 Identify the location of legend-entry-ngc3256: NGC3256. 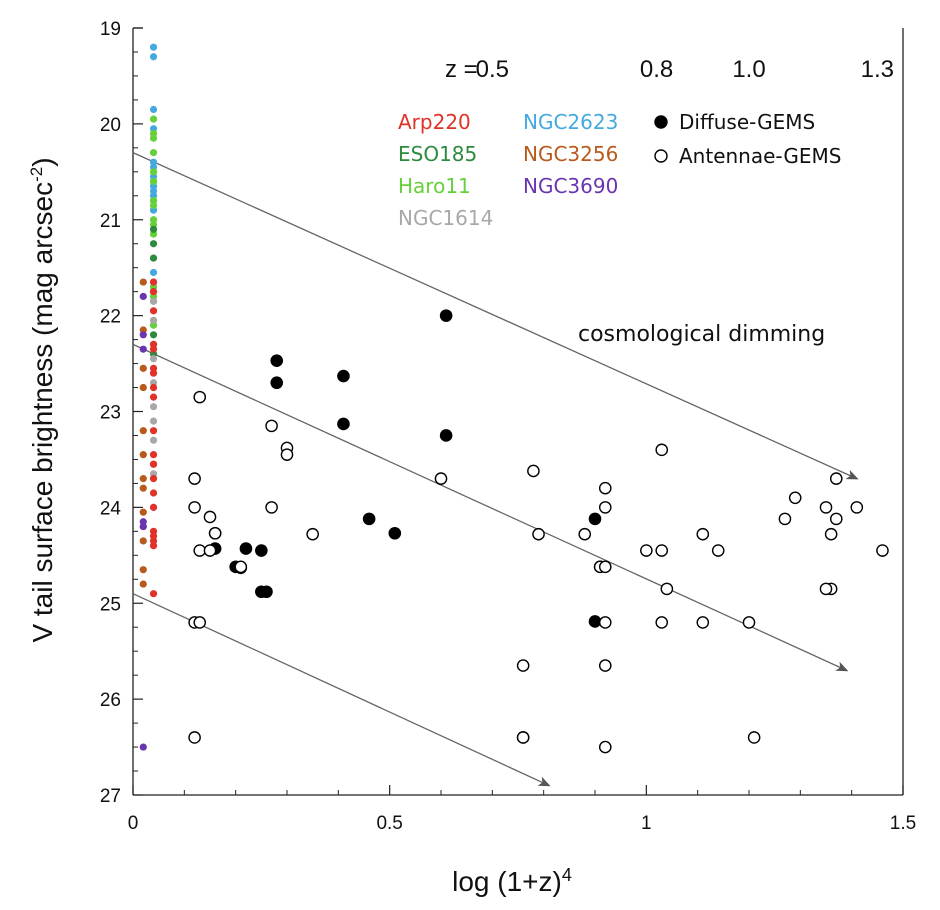
(570, 154).